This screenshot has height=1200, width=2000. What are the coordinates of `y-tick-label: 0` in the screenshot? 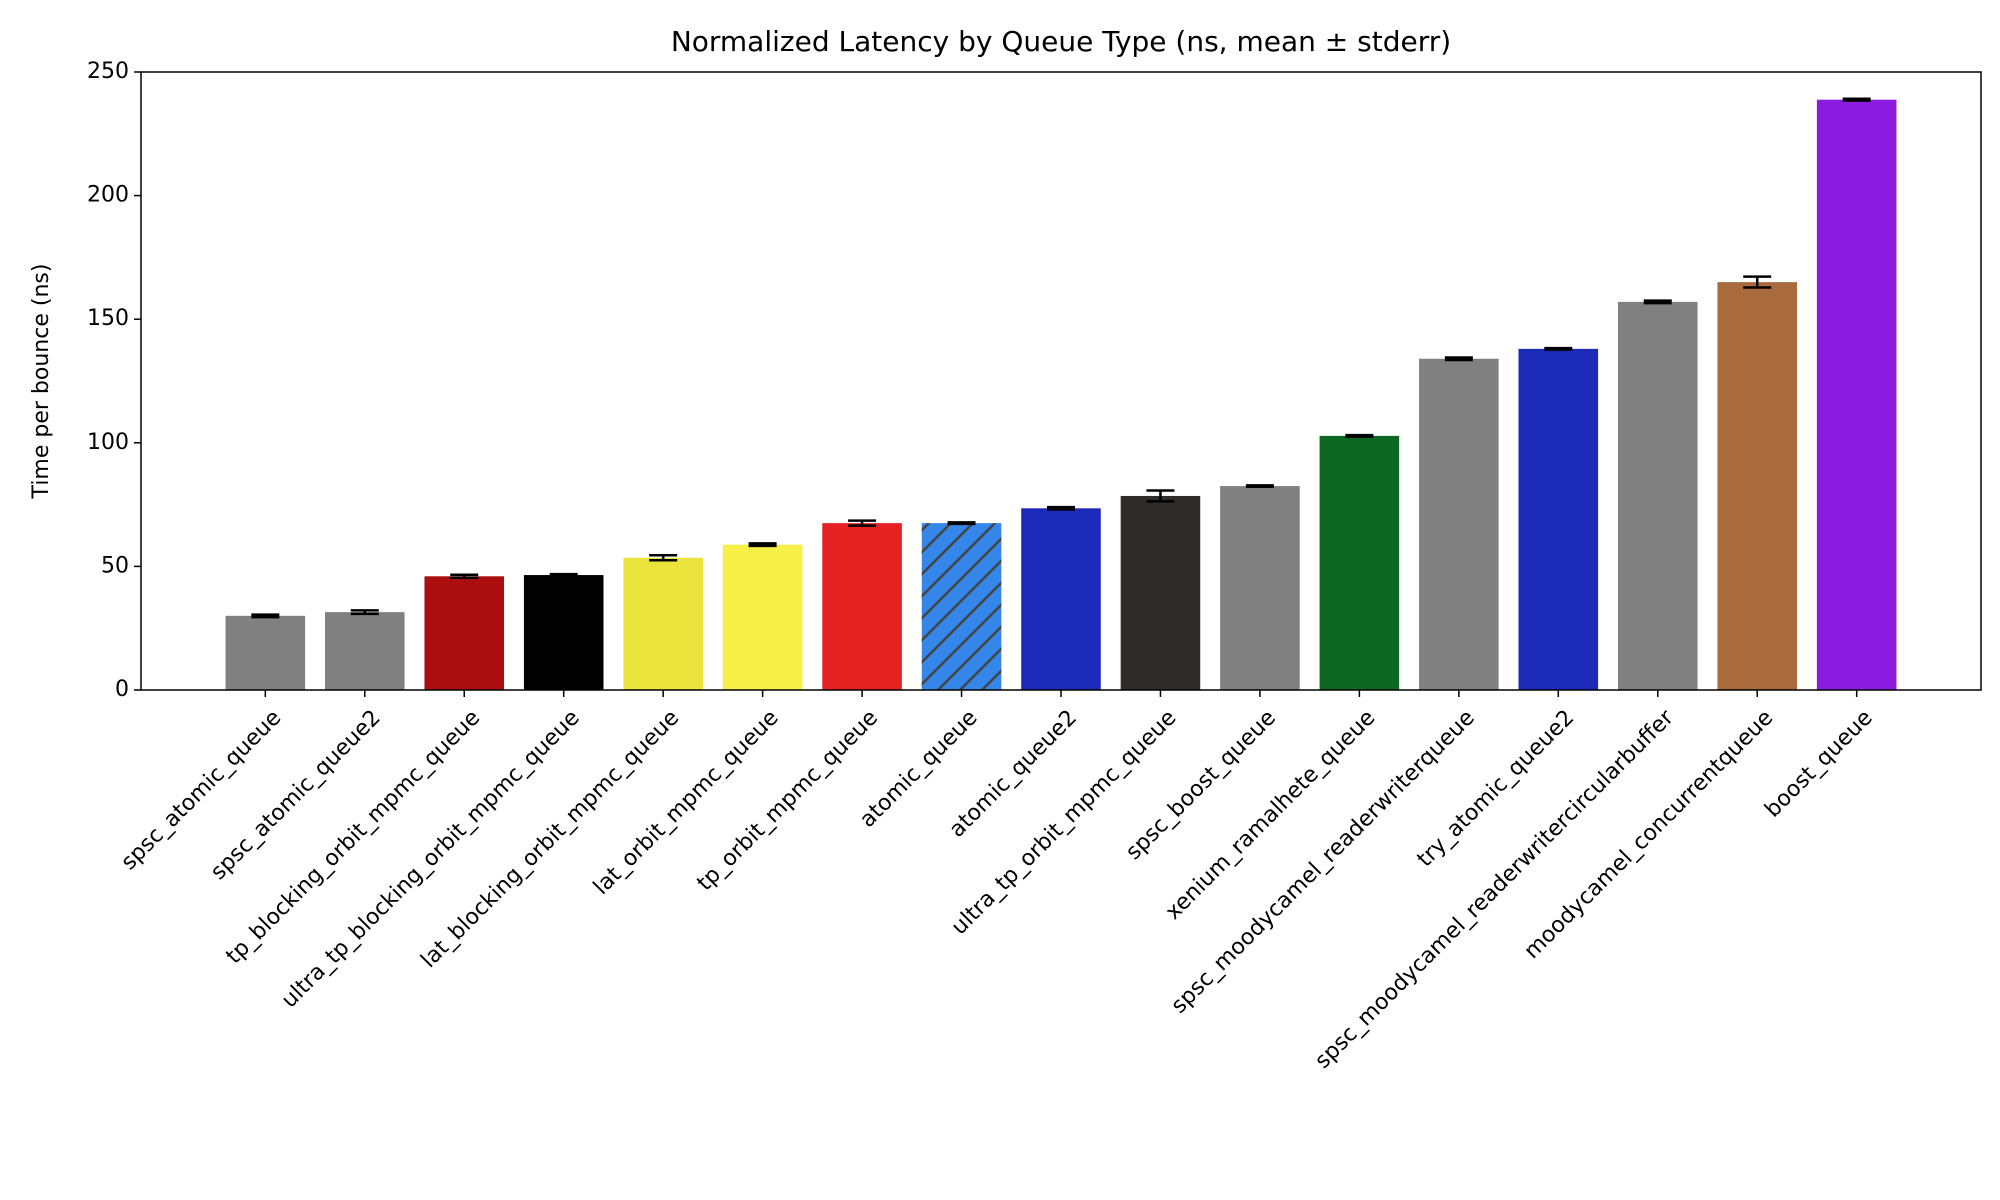 It's located at (122, 689).